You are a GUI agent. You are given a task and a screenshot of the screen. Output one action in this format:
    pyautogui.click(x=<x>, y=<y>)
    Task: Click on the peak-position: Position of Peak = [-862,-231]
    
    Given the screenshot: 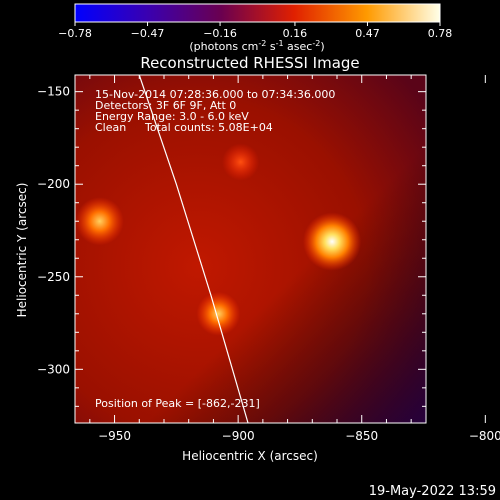 What is the action you would take?
    pyautogui.click(x=177, y=403)
    